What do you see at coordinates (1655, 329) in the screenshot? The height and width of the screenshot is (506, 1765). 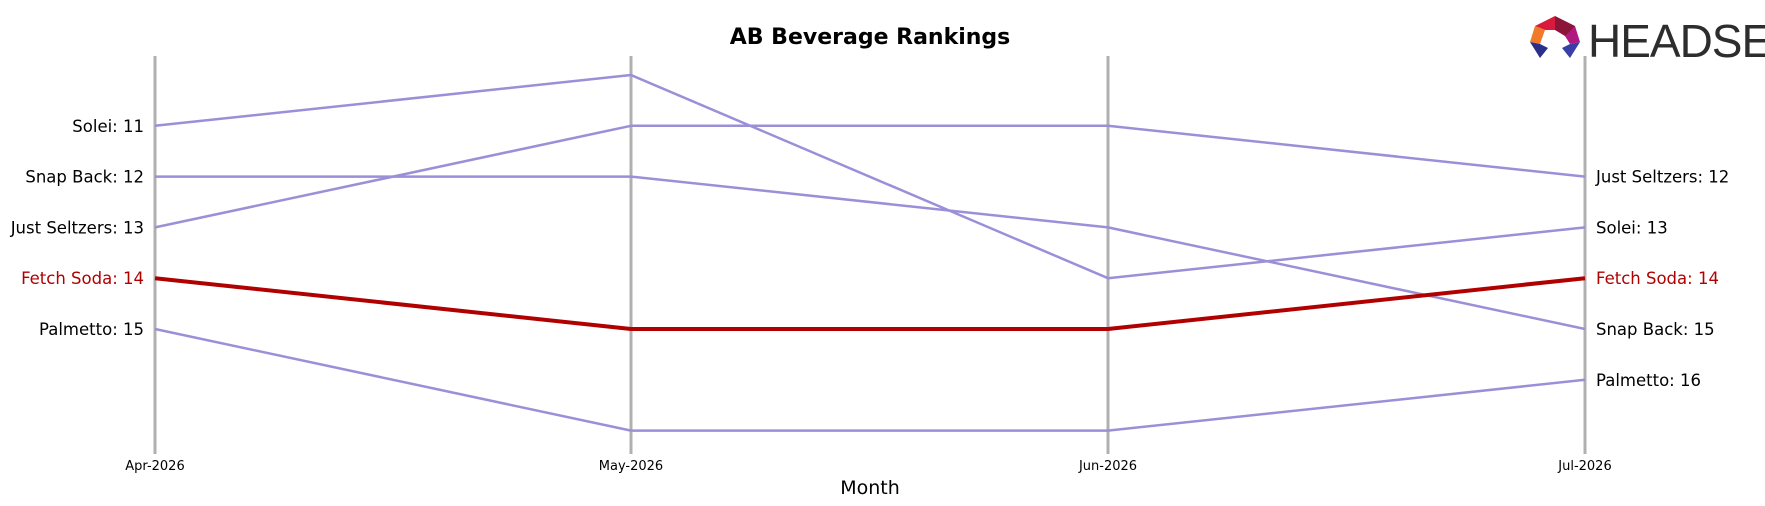 I see `right-label-snap-back: Snap Back: 15` at bounding box center [1655, 329].